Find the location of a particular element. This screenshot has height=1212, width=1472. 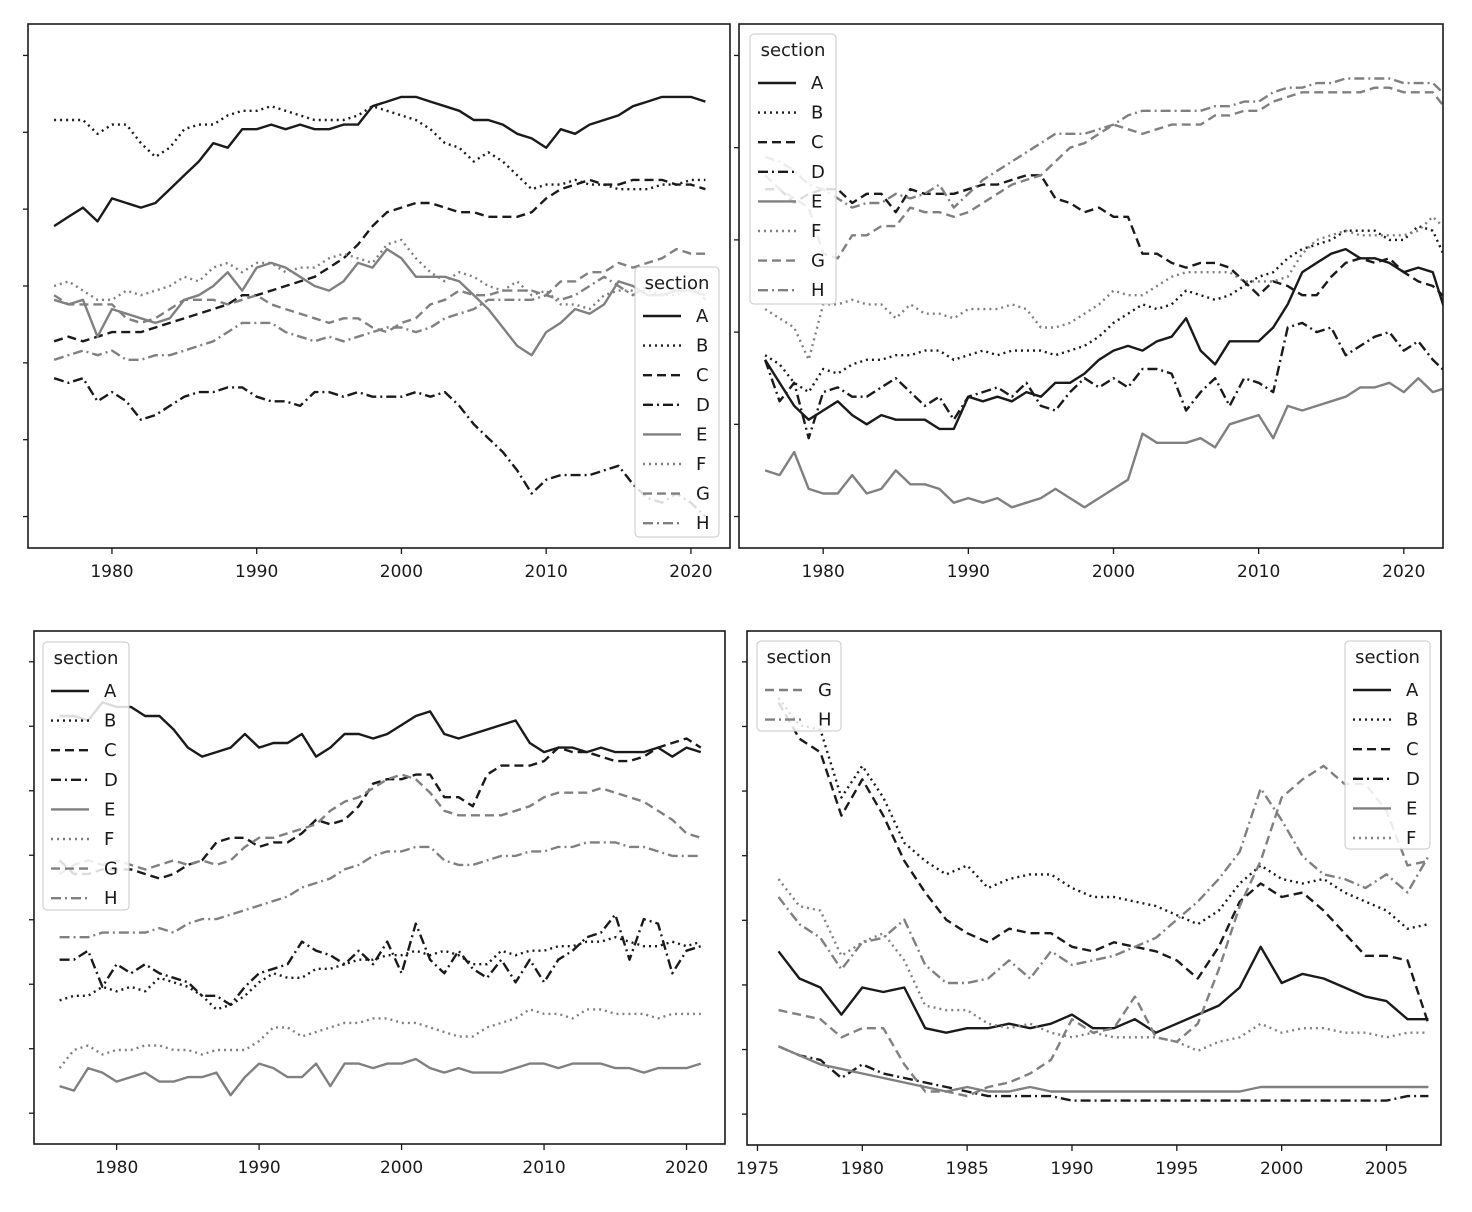

legend: section GH is located at coordinates (799, 686).